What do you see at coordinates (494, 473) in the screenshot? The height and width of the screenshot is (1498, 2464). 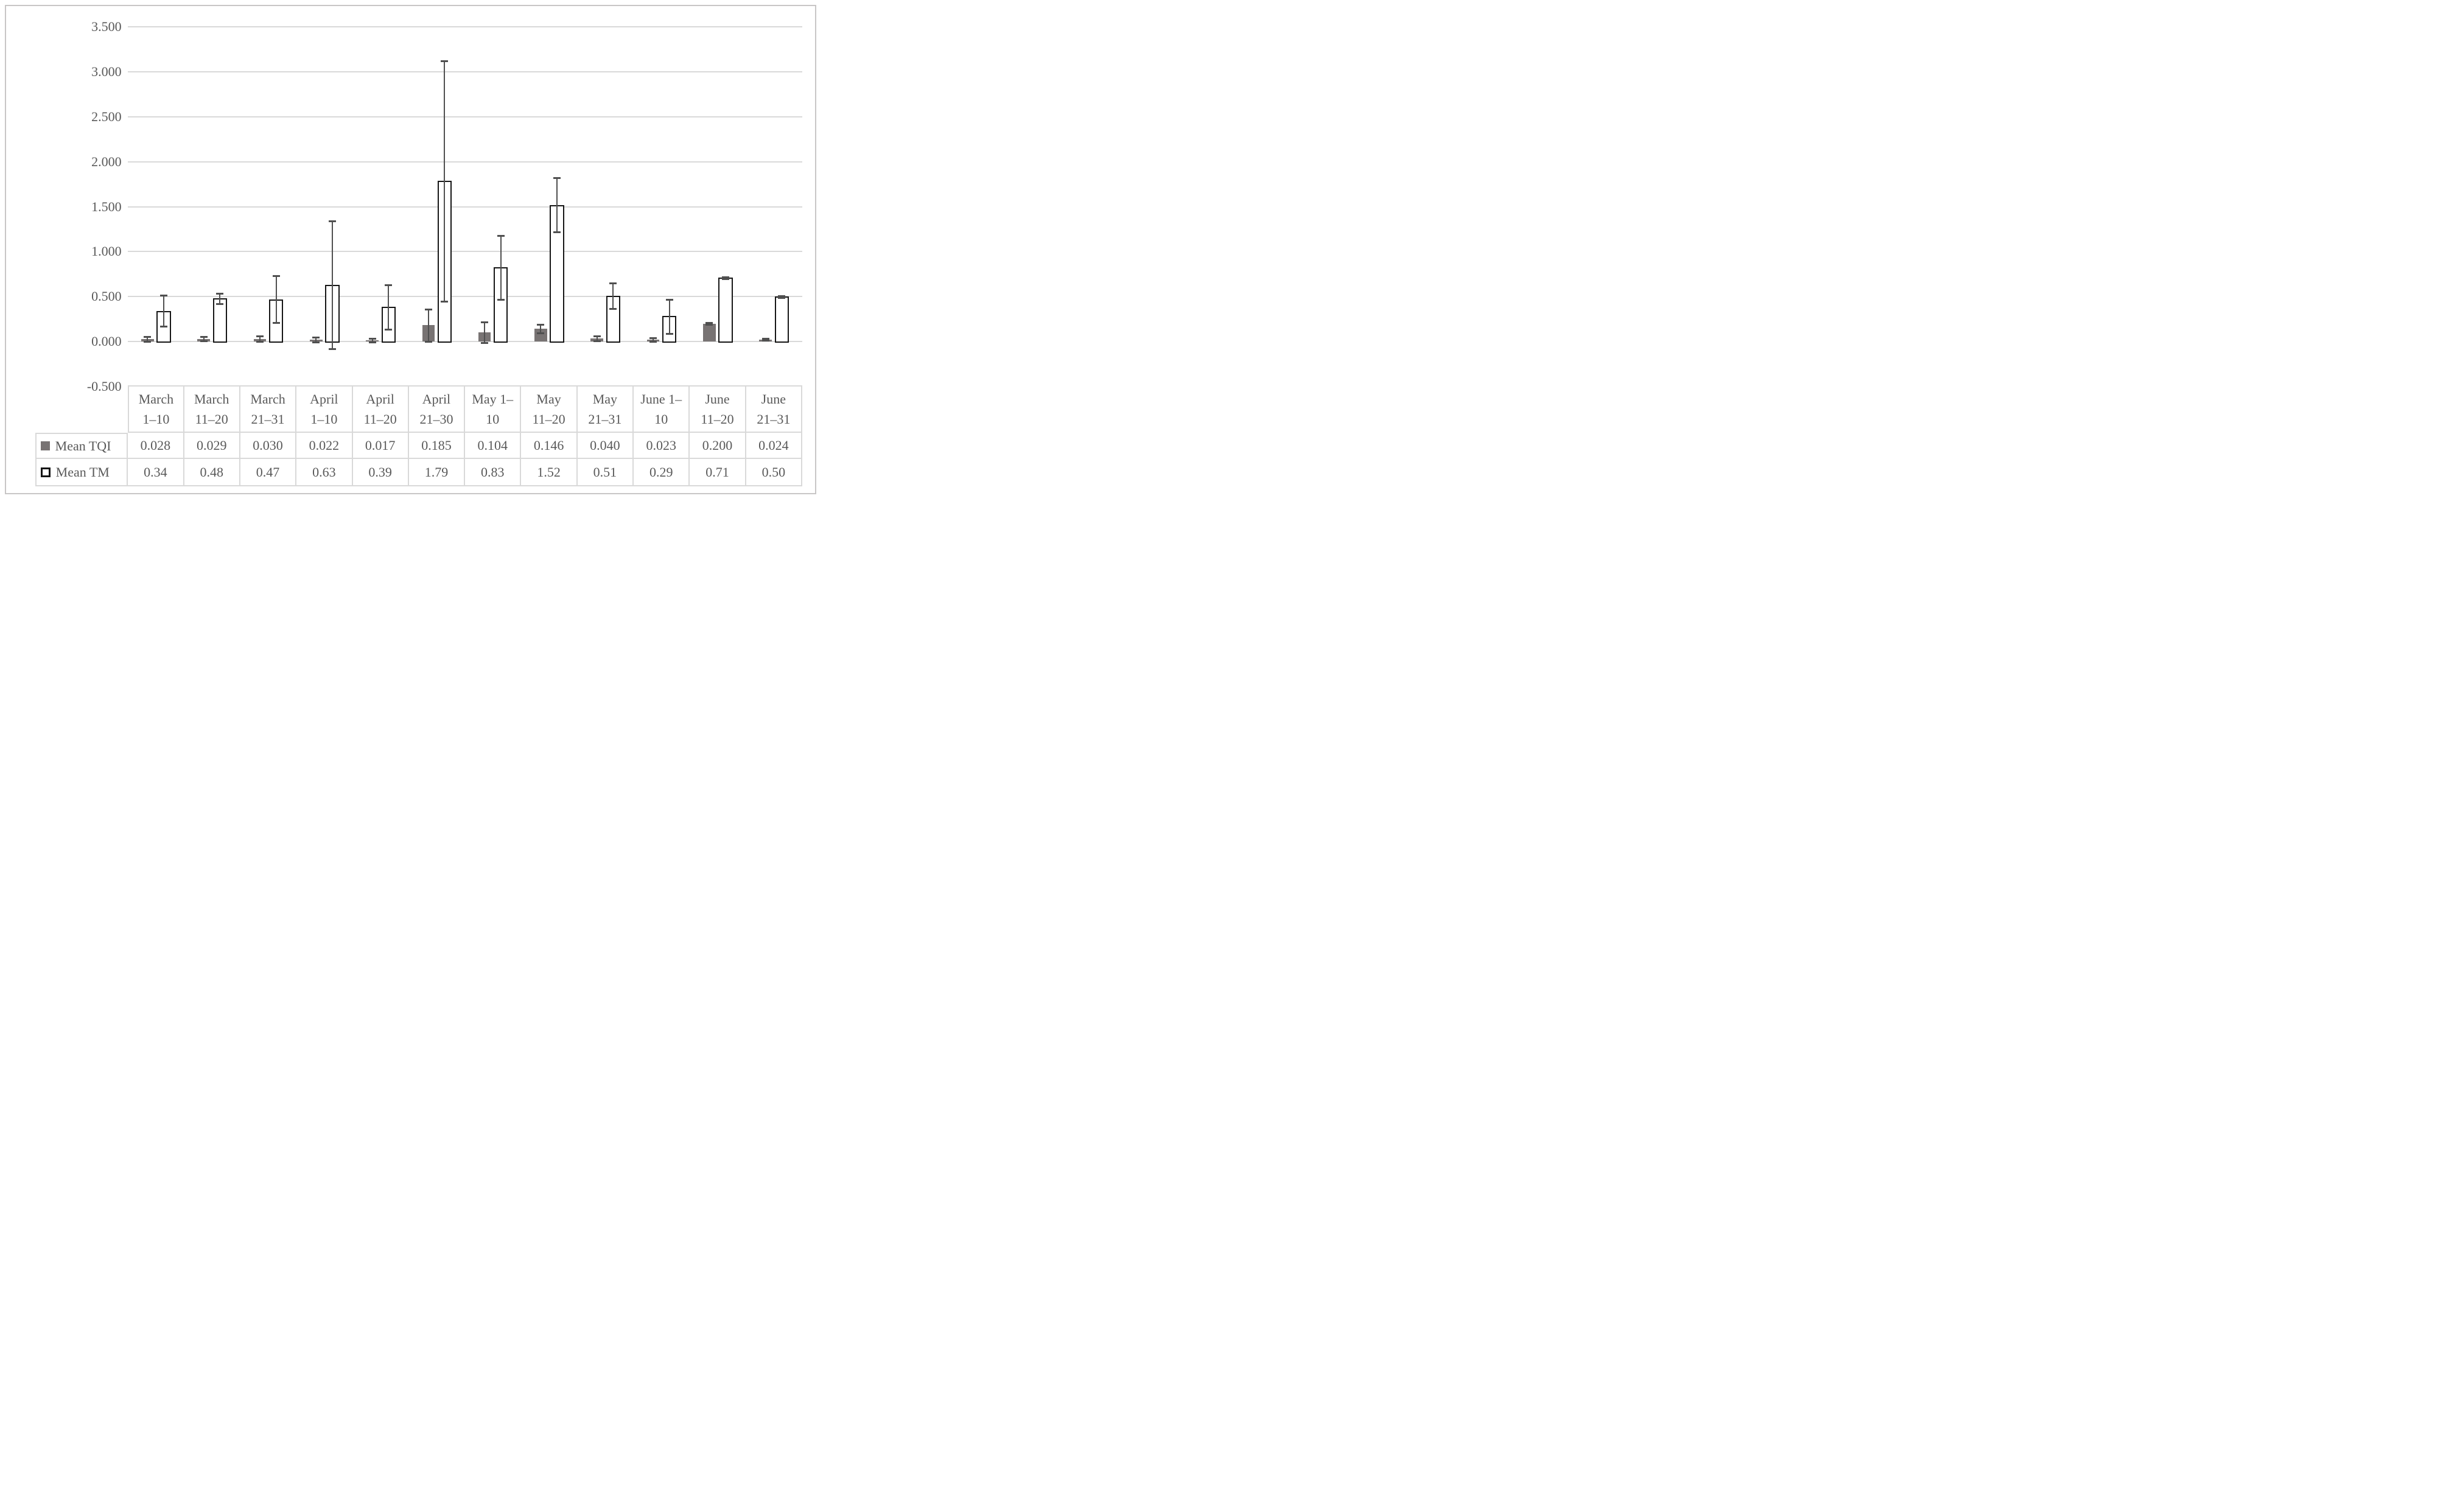 I see `tm-value-cell: 0.83` at bounding box center [494, 473].